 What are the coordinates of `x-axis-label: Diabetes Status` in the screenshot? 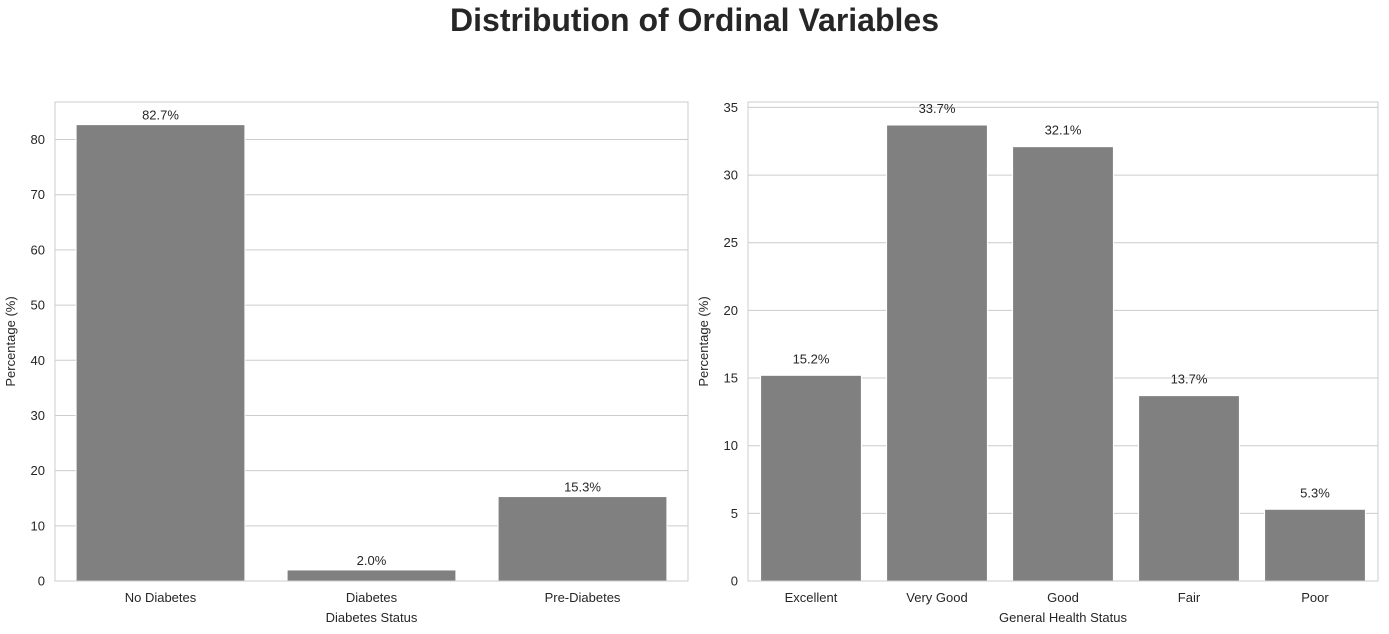 It's located at (372, 617).